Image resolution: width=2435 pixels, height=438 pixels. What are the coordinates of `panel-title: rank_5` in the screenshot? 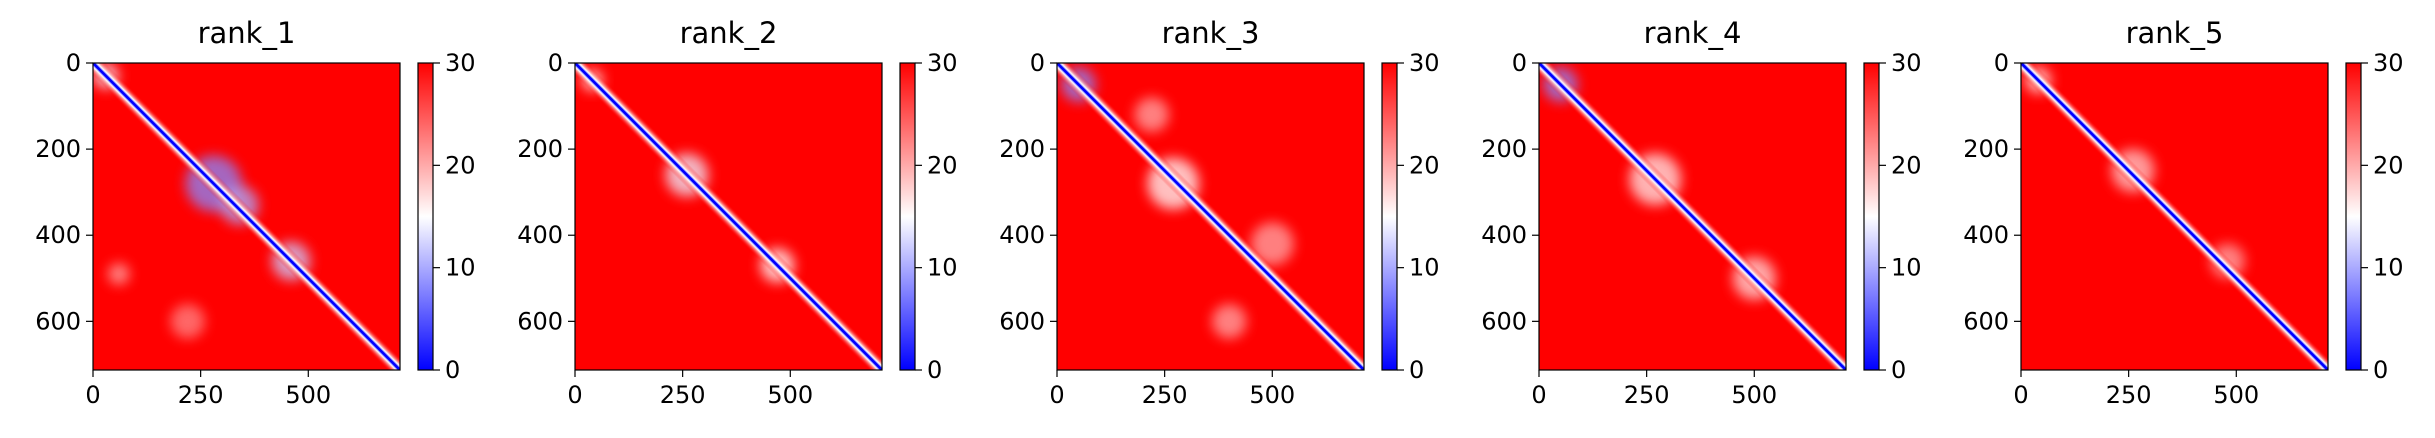 It's located at (2175, 33).